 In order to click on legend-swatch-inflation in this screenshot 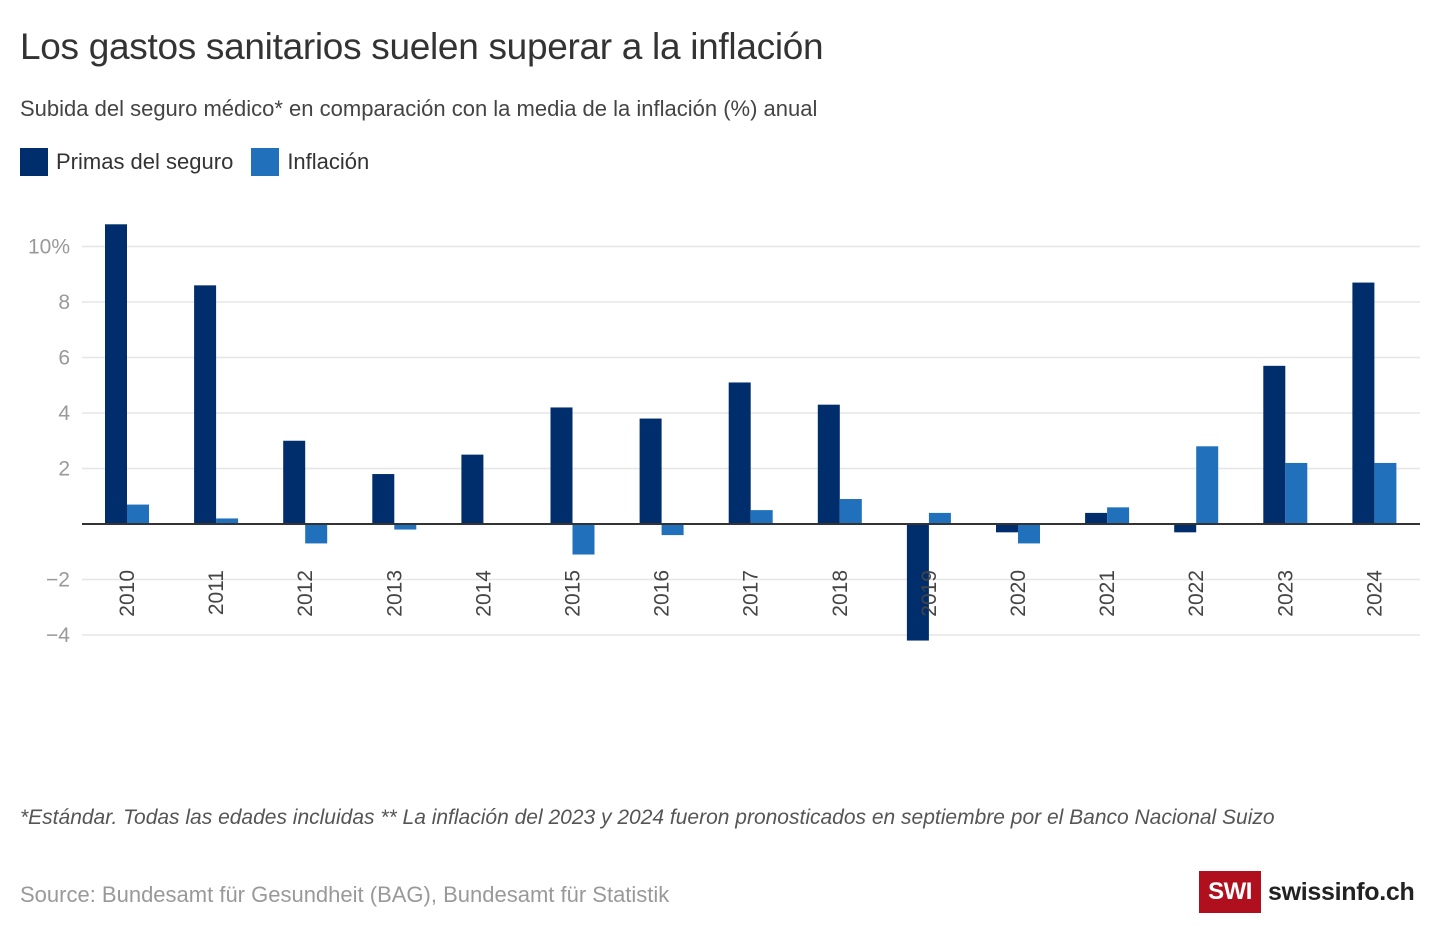, I will do `click(265, 162)`.